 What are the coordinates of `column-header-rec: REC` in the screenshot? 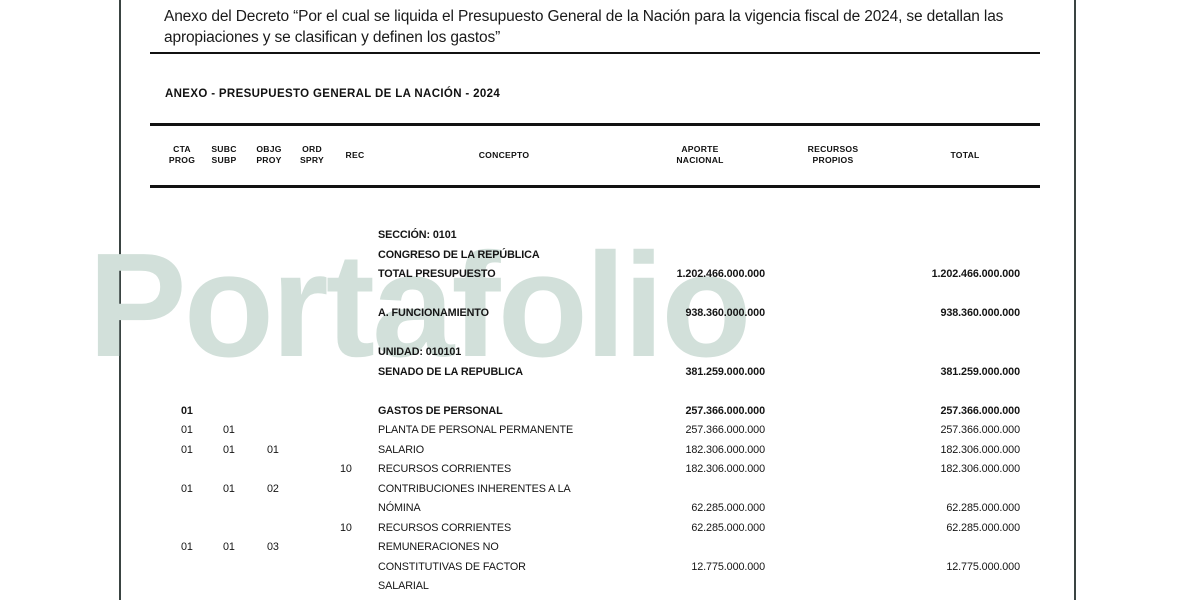 It's located at (355, 155).